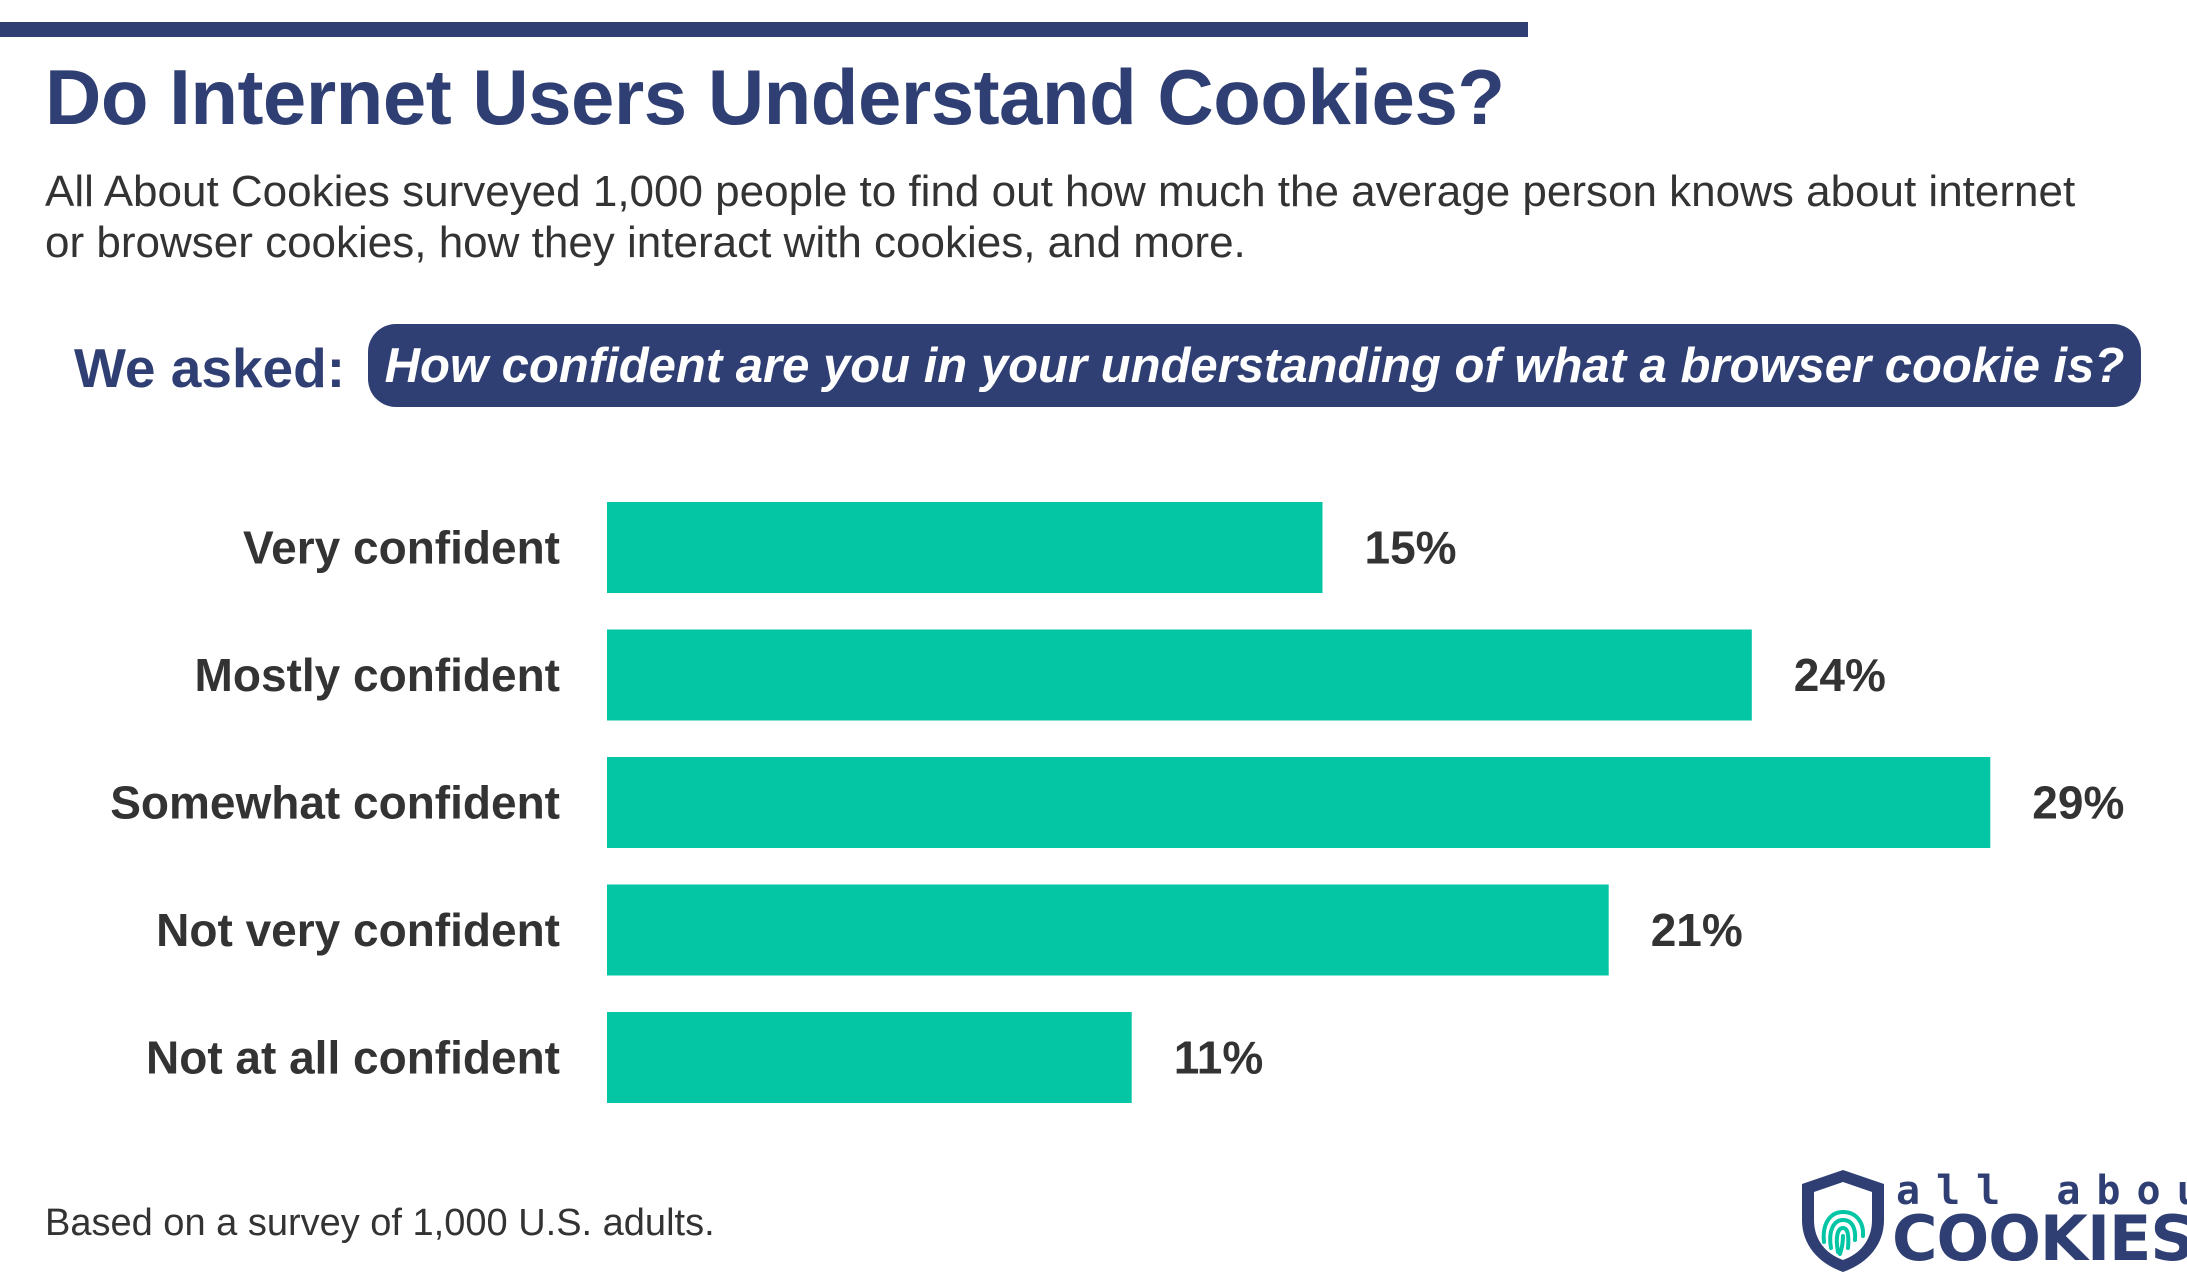 This screenshot has height=1281, width=2187. I want to click on value-label: 15%, so click(1411, 548).